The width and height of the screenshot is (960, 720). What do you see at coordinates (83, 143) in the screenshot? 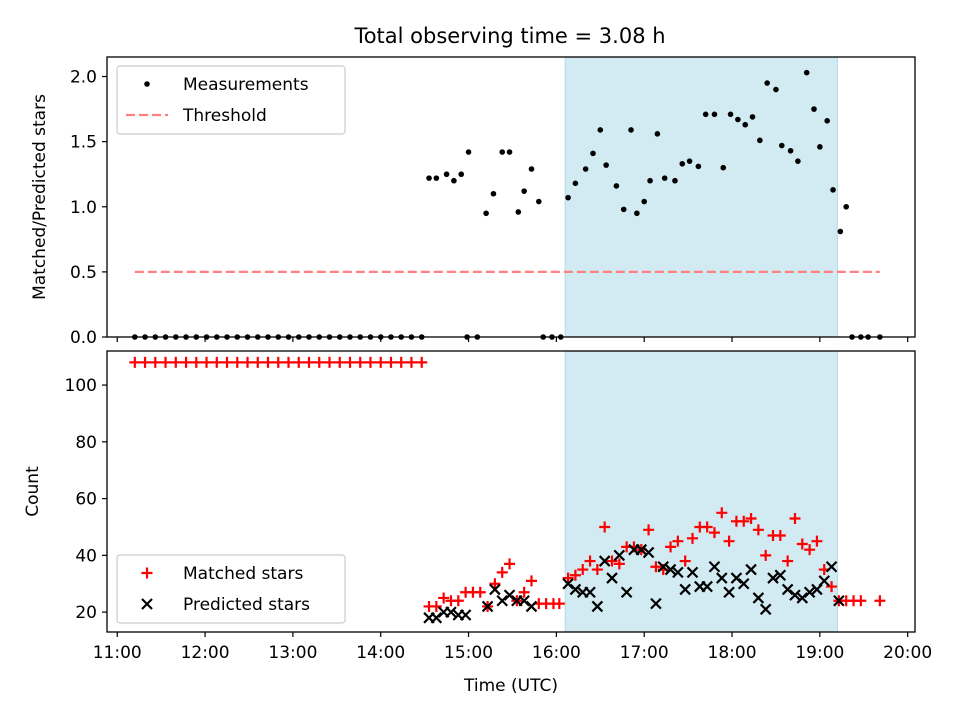
I see `y-tick-label: 1.5` at bounding box center [83, 143].